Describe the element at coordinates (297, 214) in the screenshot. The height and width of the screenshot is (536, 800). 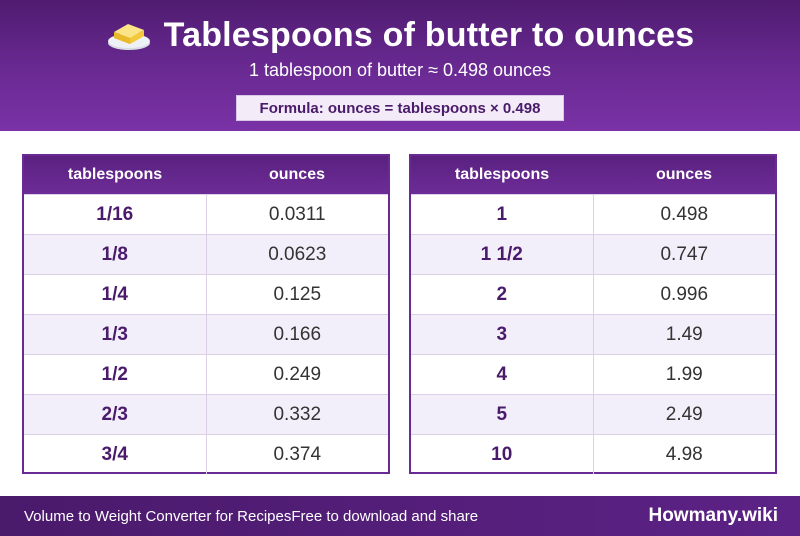
I see `ounces-cell: 0.0311` at that location.